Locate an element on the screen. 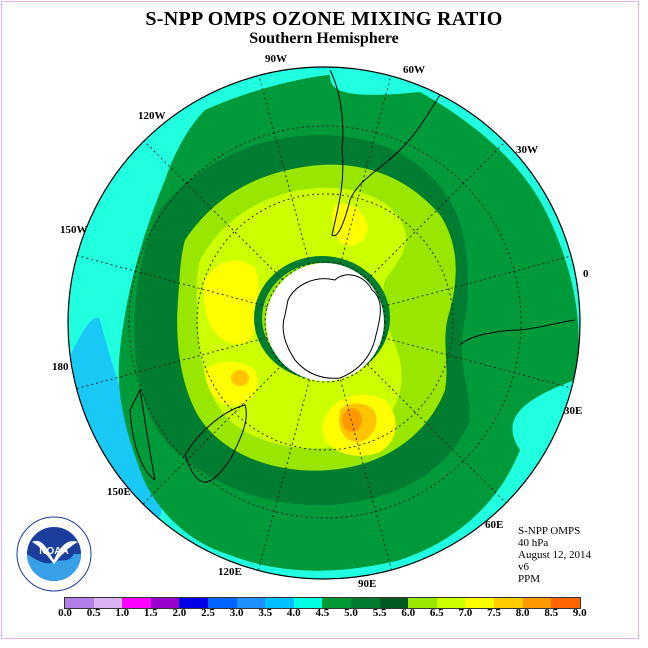 This screenshot has height=648, width=648. colorbar-tick-label: 6.0 is located at coordinates (408, 613).